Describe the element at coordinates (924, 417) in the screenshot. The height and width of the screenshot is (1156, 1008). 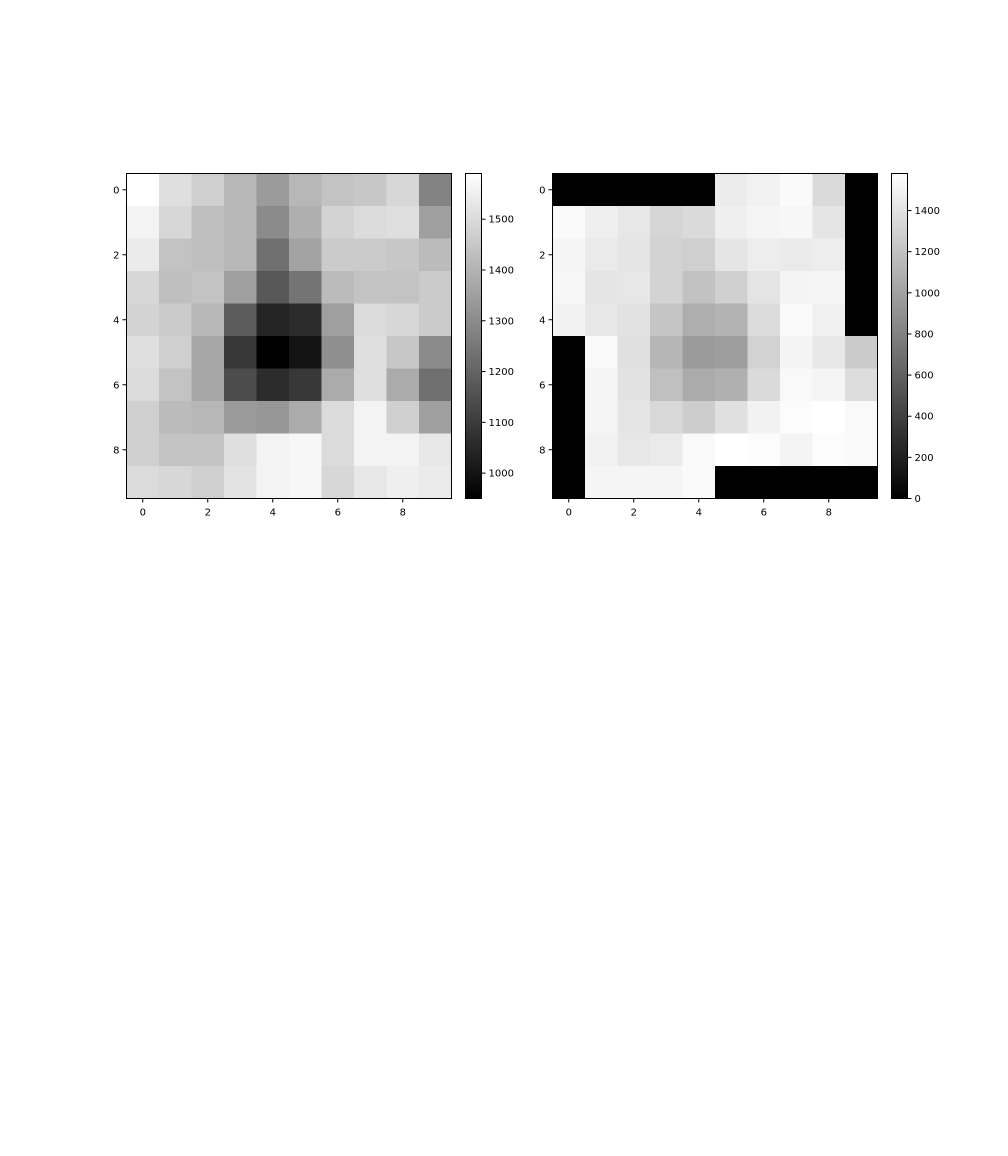
I see `colorbar-tick-label: 400` at that location.